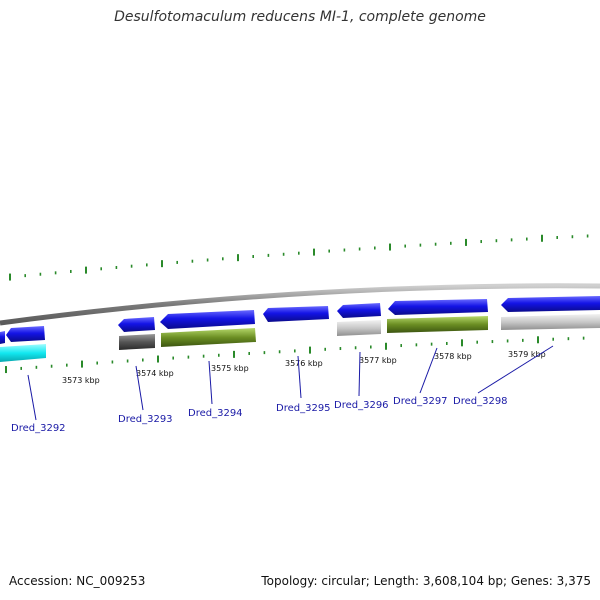 The width and height of the screenshot is (600, 600). Describe the element at coordinates (453, 356) in the screenshot. I see `kbp-label: 3578 kbp` at that location.